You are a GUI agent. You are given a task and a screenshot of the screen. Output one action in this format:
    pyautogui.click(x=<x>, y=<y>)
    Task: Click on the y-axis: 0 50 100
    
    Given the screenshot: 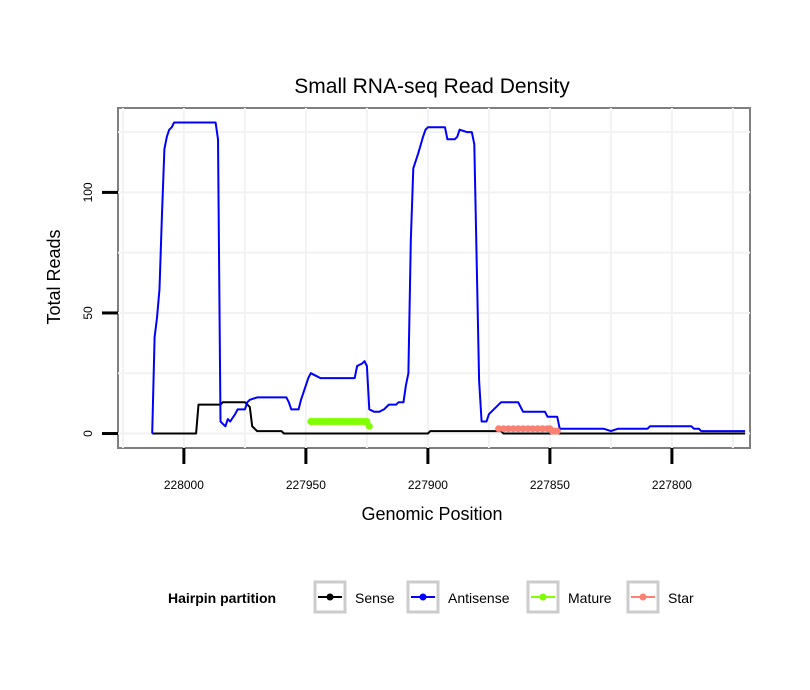 What is the action you would take?
    pyautogui.click(x=99, y=309)
    